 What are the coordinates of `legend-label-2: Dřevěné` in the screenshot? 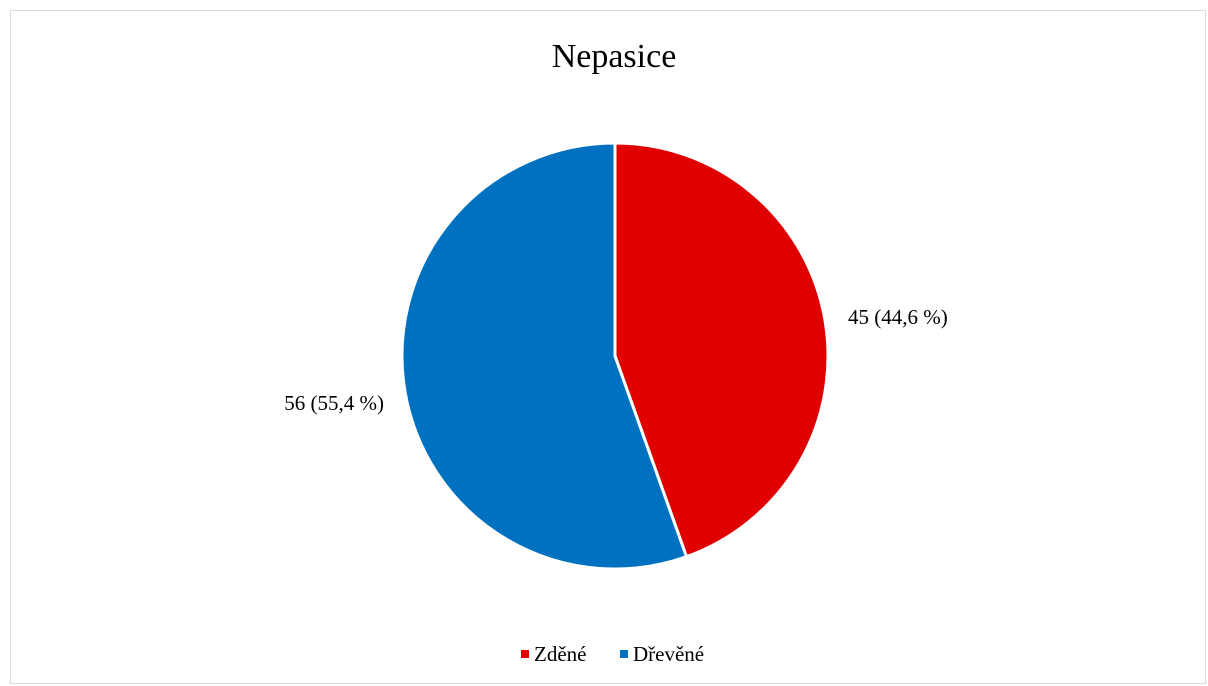 It's located at (668, 654).